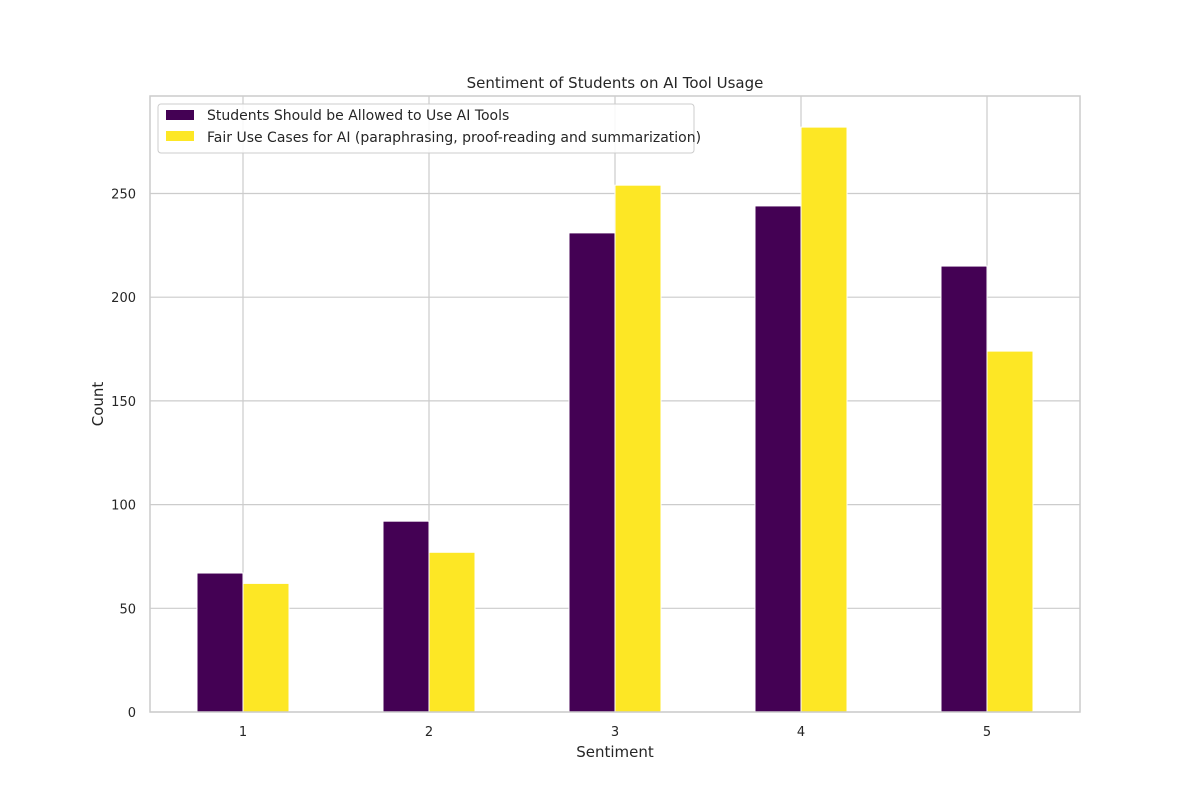 The height and width of the screenshot is (800, 1200). I want to click on chart-title: Sentiment of Students on AI Tool Usage, so click(615, 83).